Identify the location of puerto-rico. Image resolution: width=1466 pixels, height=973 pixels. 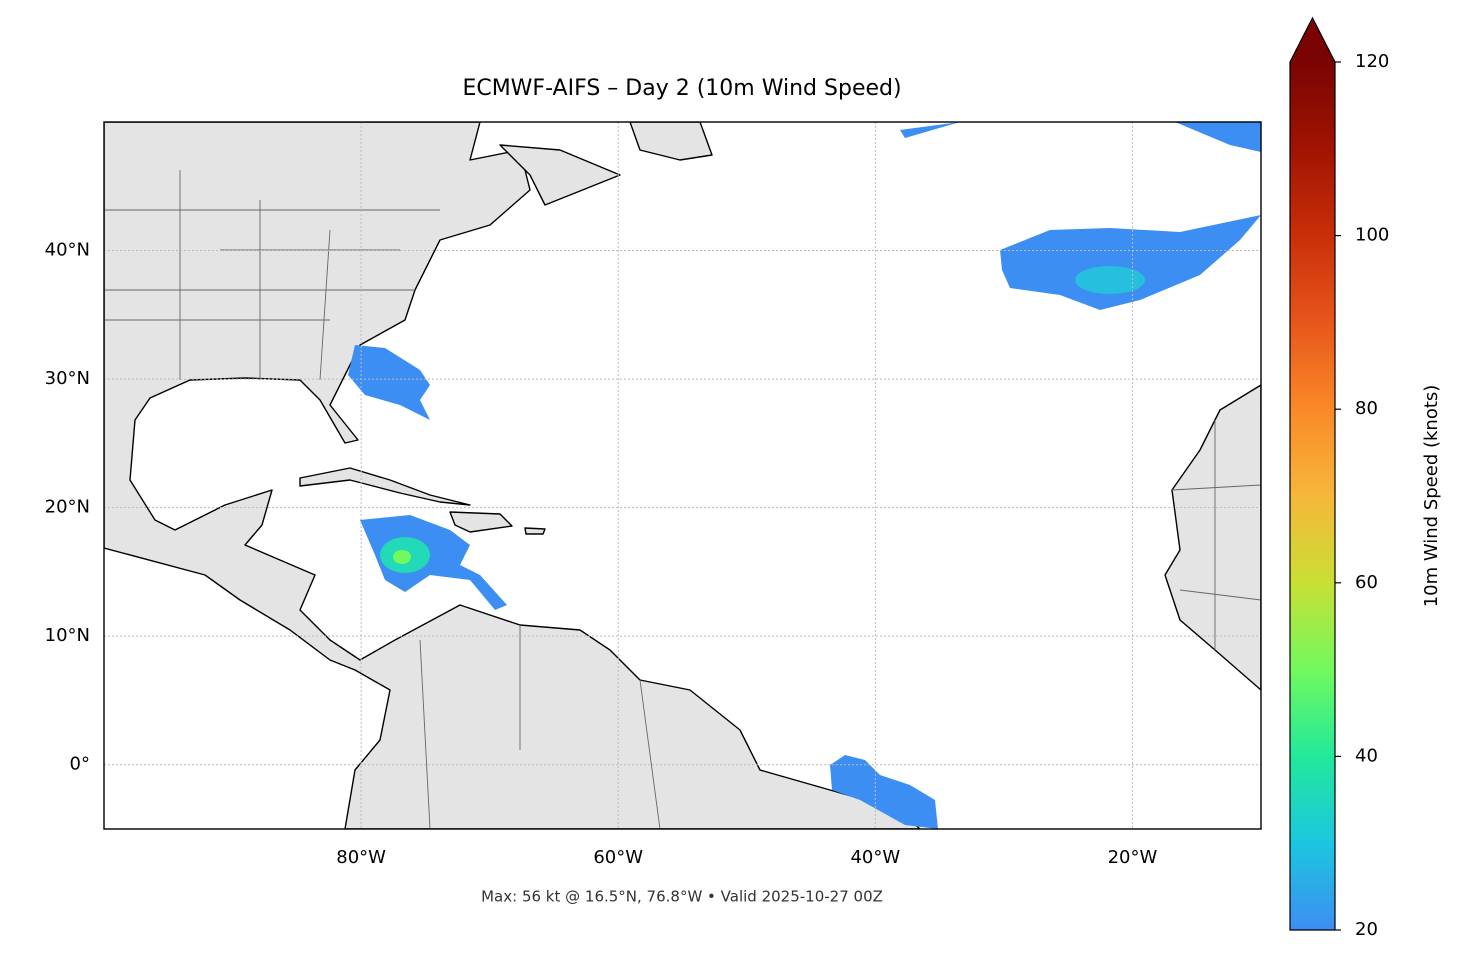
(535, 531).